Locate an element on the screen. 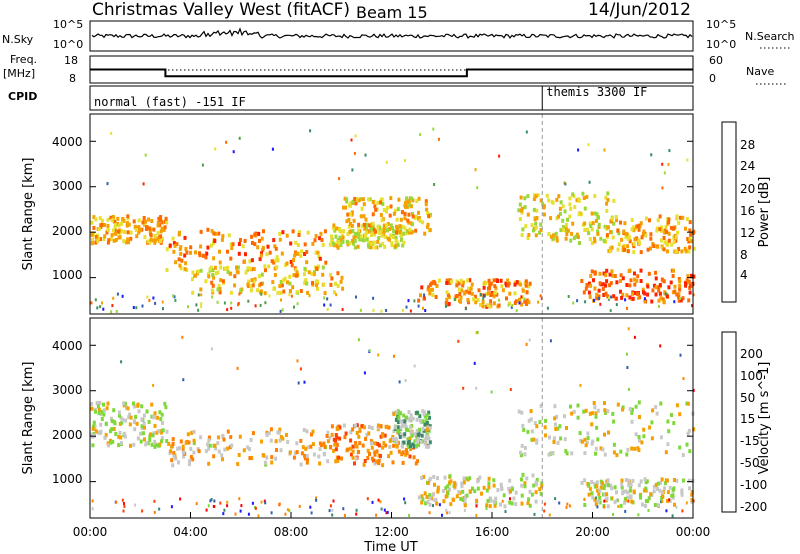  power-colorbar-label: Power [dB] is located at coordinates (764, 212).